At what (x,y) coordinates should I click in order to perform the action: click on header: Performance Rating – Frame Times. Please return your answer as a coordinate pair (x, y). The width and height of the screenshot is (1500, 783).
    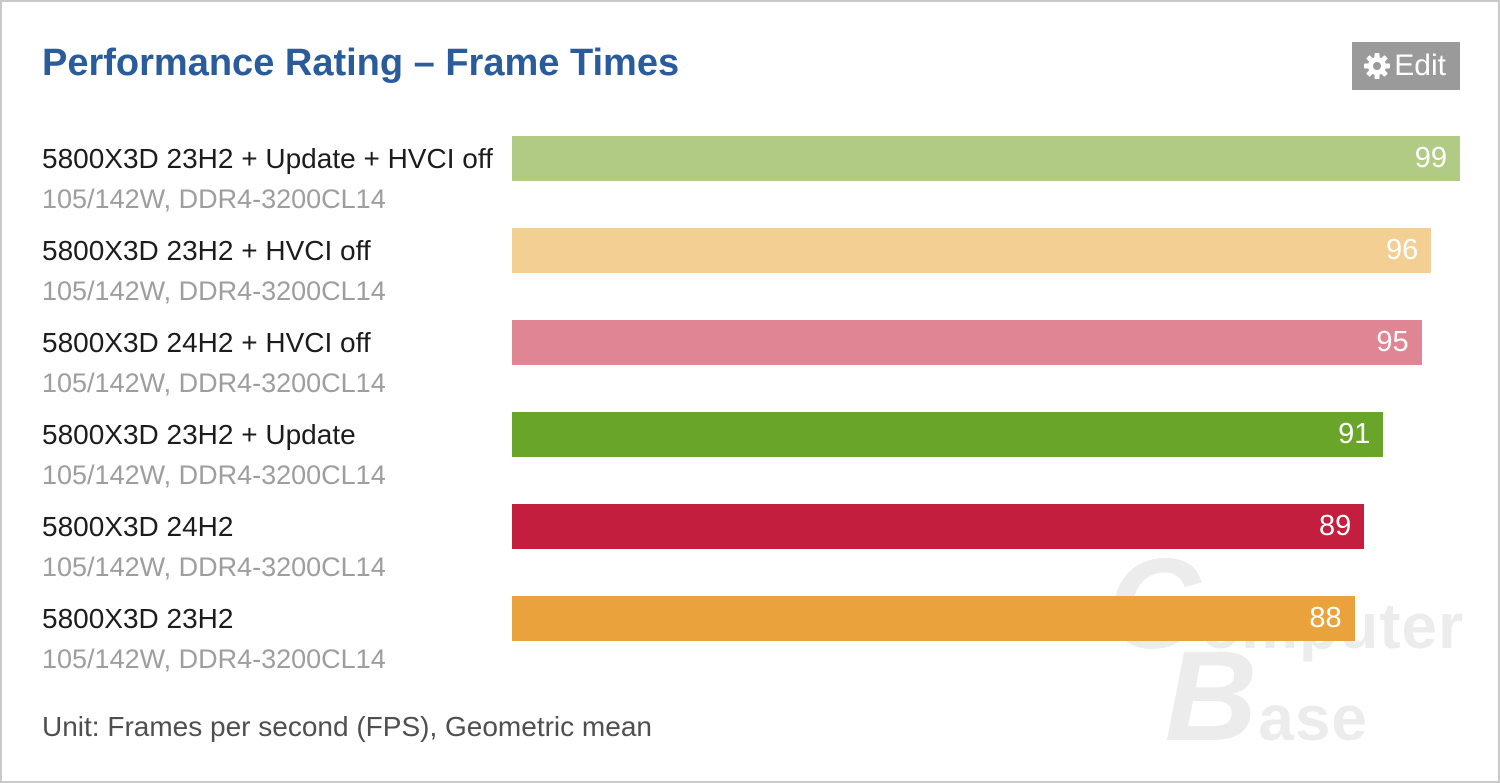
    Looking at the image, I should click on (750, 46).